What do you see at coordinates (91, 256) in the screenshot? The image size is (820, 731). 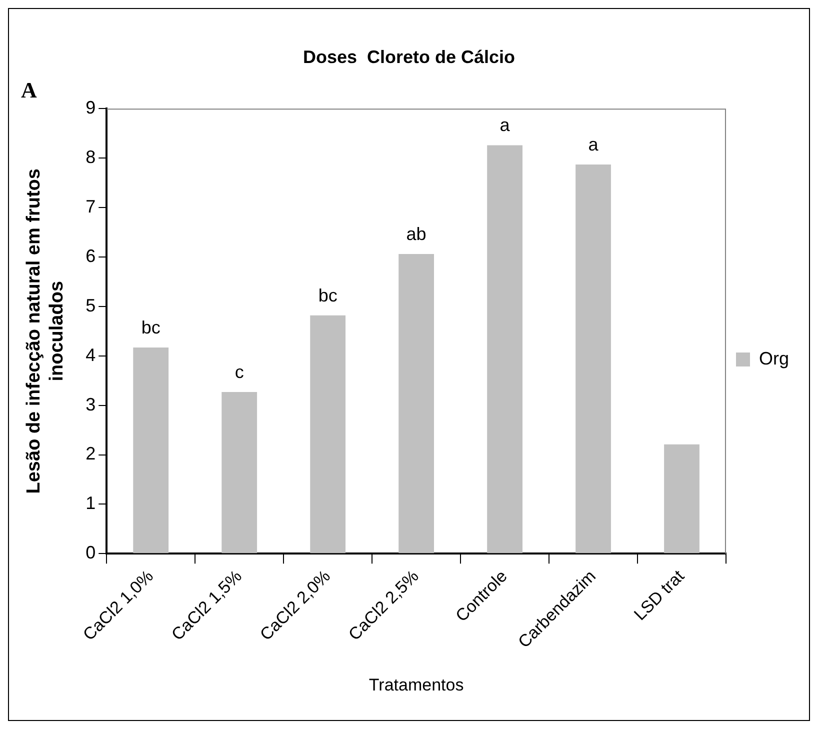 I see `y-tick-label: 6` at bounding box center [91, 256].